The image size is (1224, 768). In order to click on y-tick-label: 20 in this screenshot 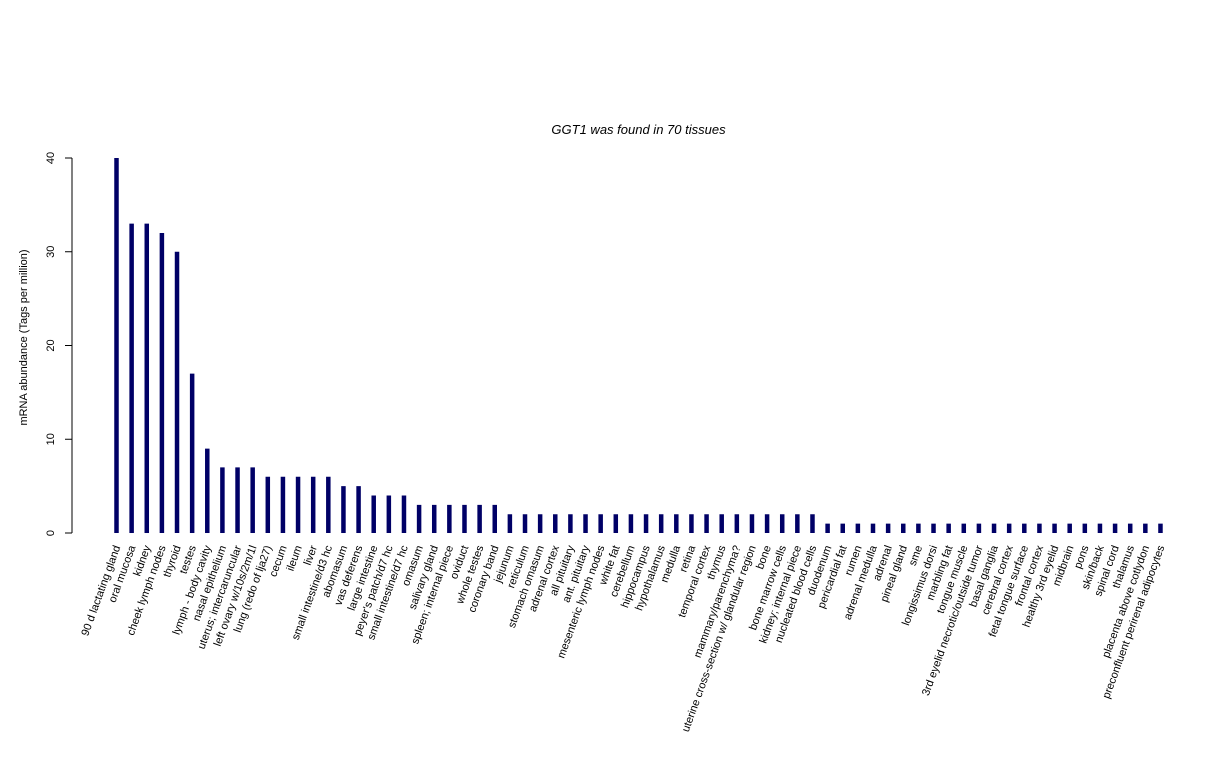, I will do `click(51, 345)`.